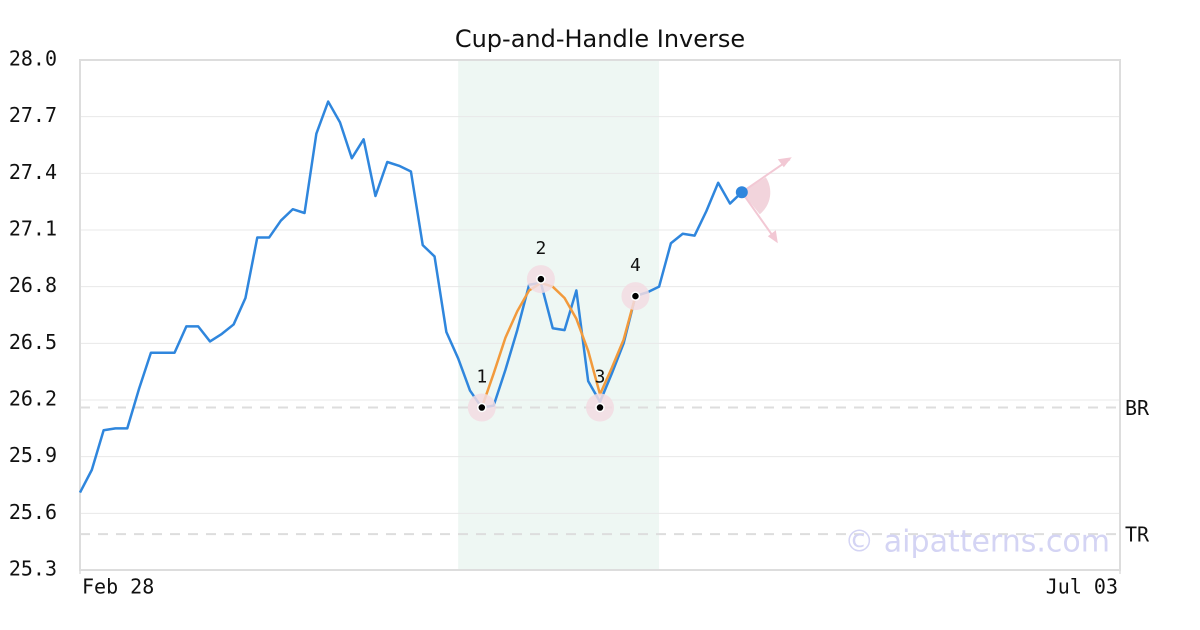  What do you see at coordinates (756, 196) in the screenshot?
I see `projection-wedge` at bounding box center [756, 196].